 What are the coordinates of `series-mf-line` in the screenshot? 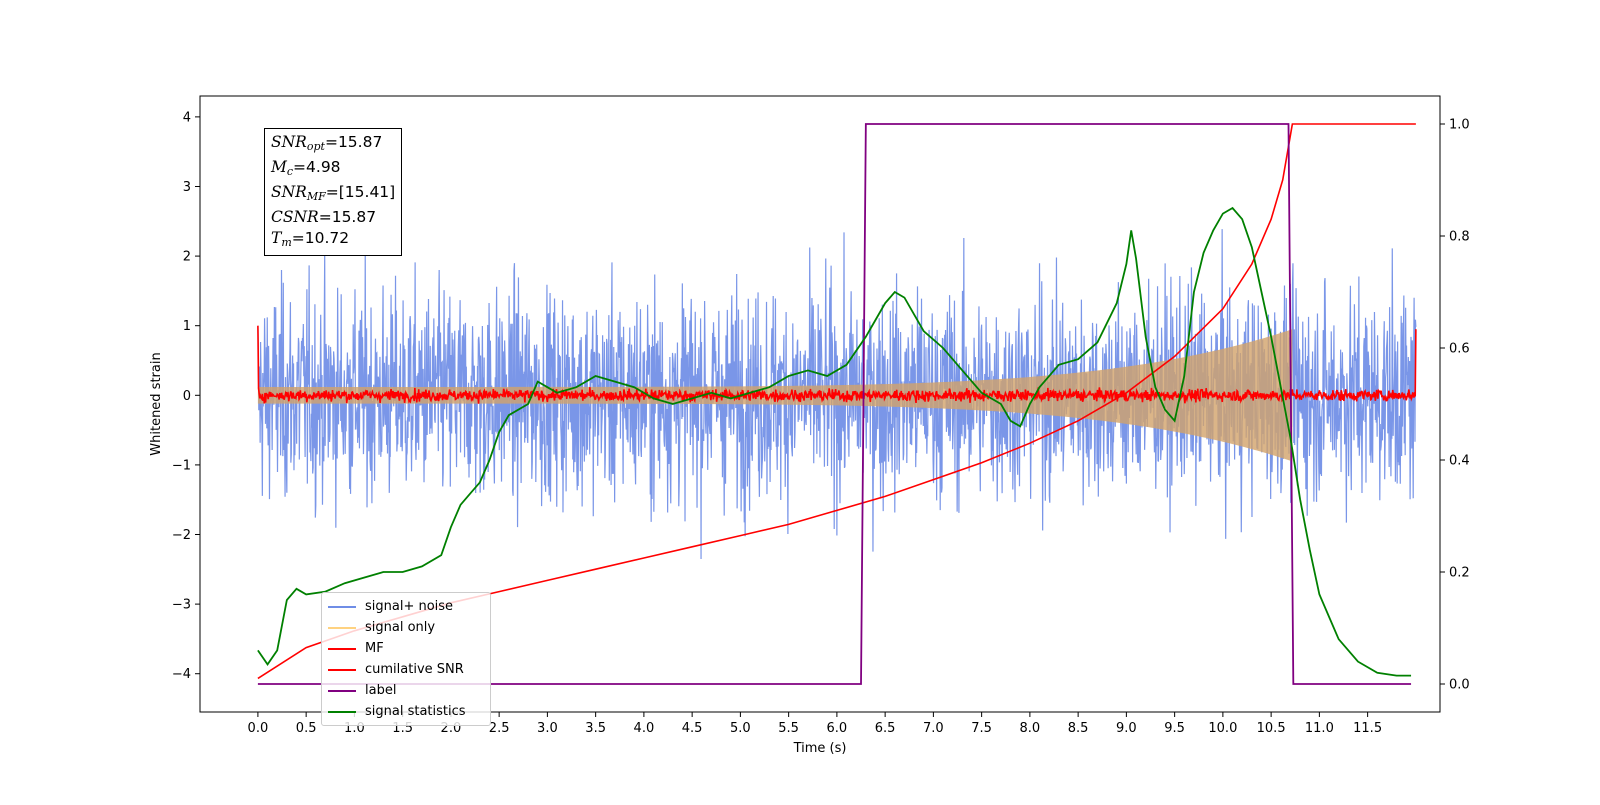 It's located at (837, 364).